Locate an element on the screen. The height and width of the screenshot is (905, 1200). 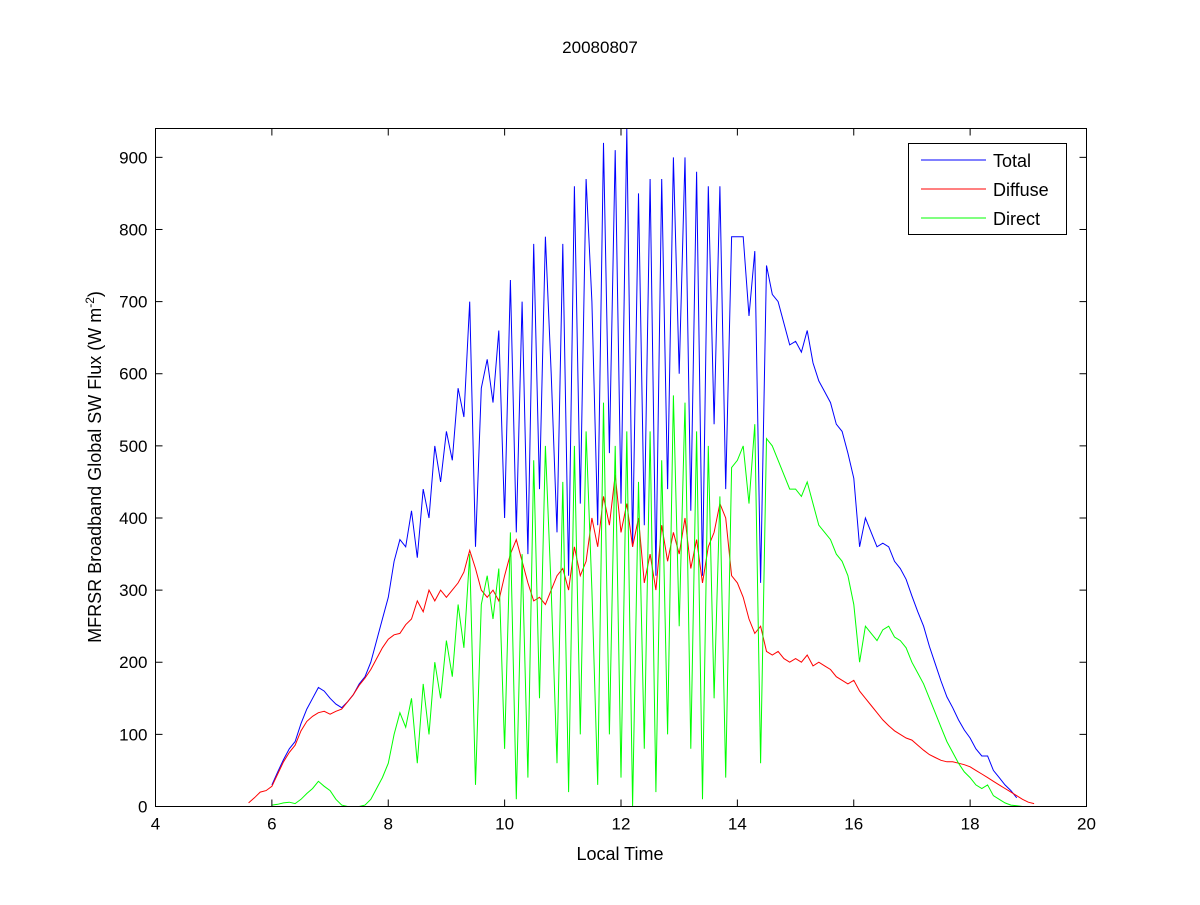
y-axis-label: MFRSR Broadband Global SW Flux (W m-2) is located at coordinates (94, 467).